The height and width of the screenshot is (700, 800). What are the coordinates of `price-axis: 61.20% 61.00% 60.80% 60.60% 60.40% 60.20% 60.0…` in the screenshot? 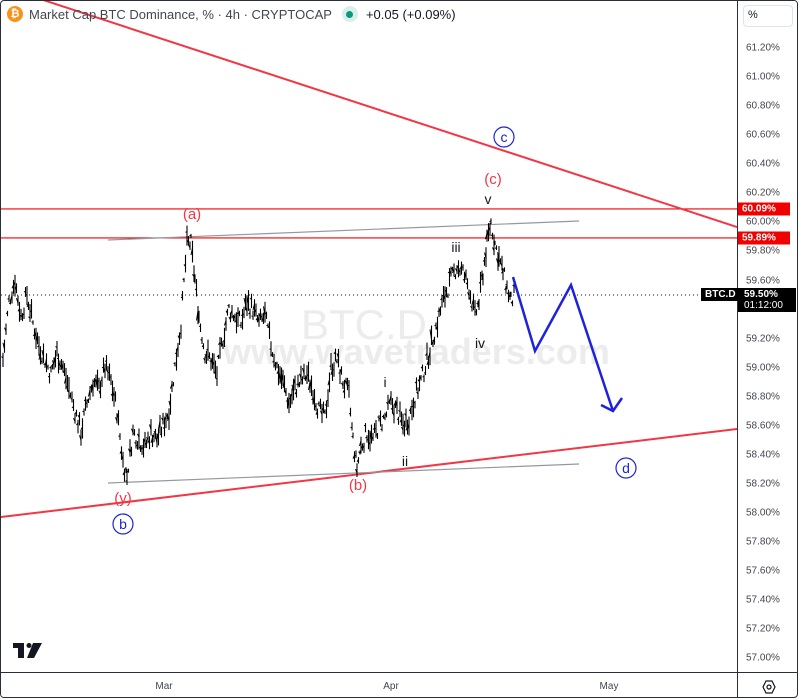 It's located at (767, 336).